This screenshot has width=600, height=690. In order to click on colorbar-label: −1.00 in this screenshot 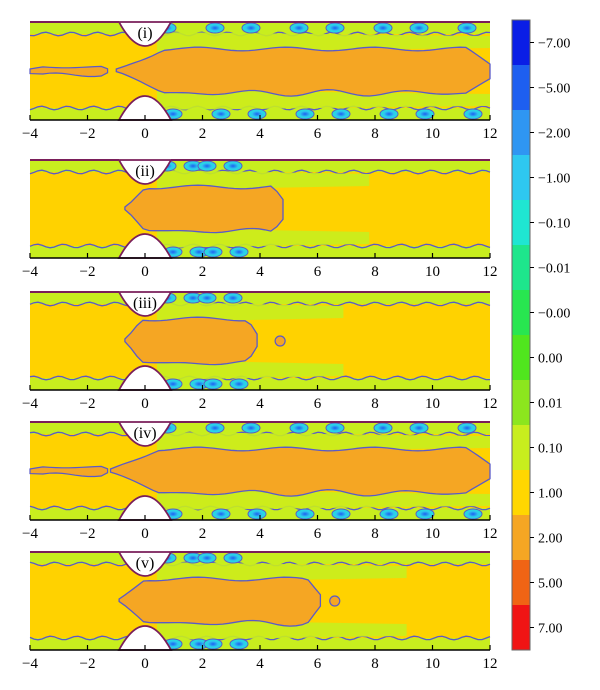, I will do `click(554, 179)`.